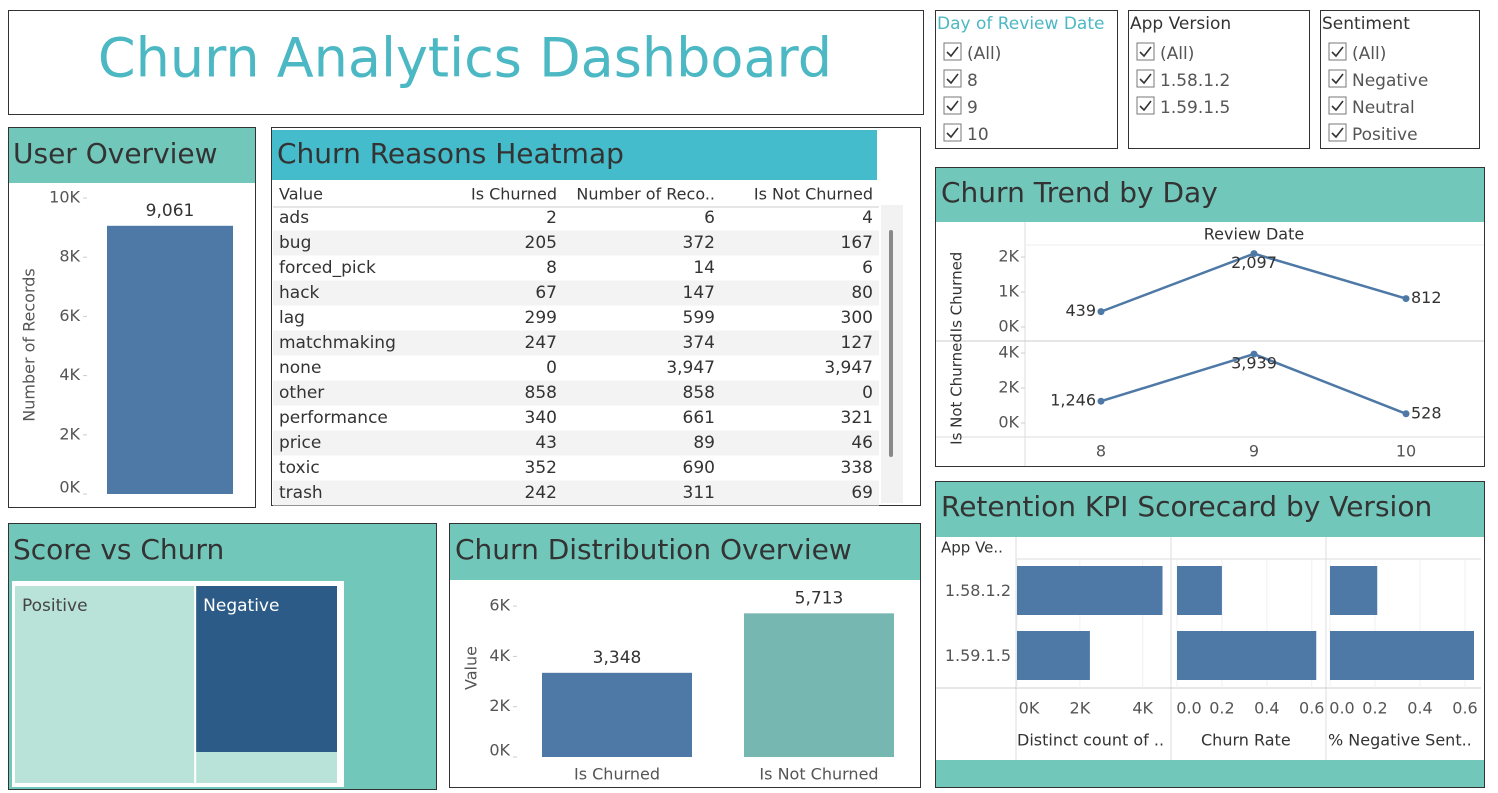 This screenshot has width=1498, height=793. I want to click on filter-option: 10, so click(978, 135).